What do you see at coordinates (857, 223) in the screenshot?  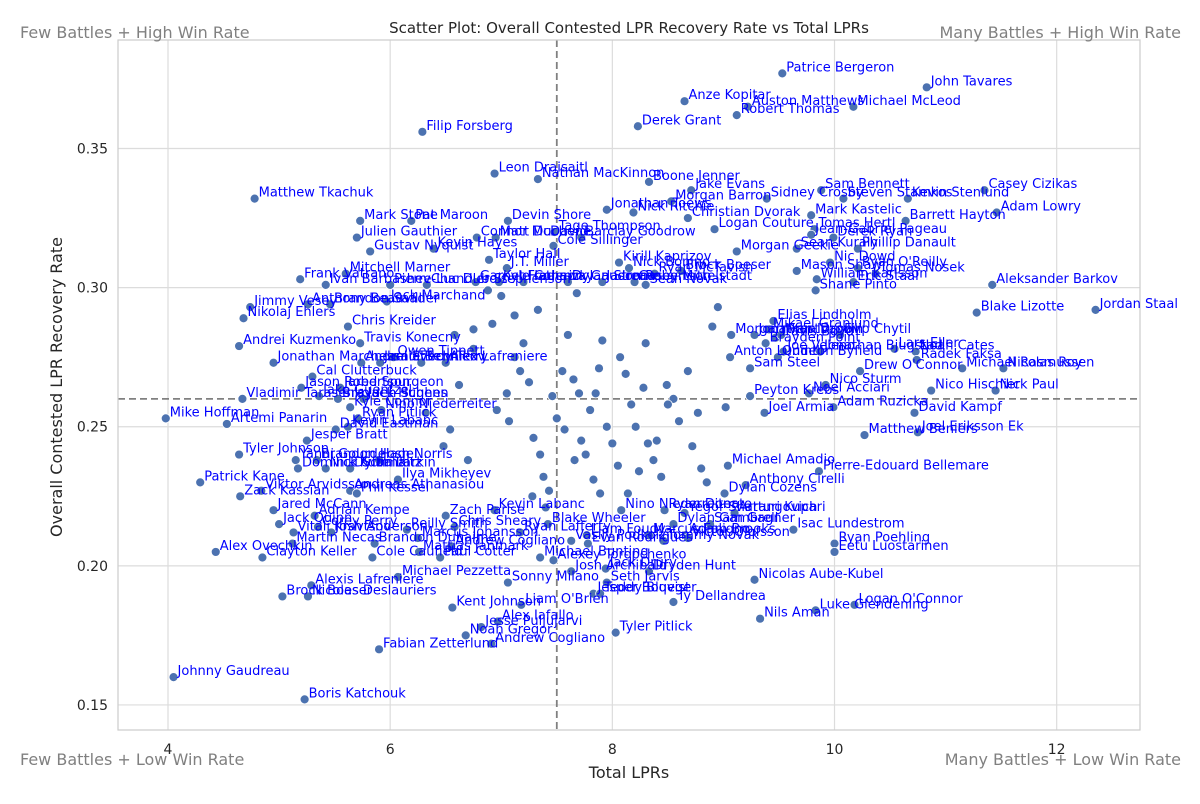 I see `point-label: Tomas Hertl` at bounding box center [857, 223].